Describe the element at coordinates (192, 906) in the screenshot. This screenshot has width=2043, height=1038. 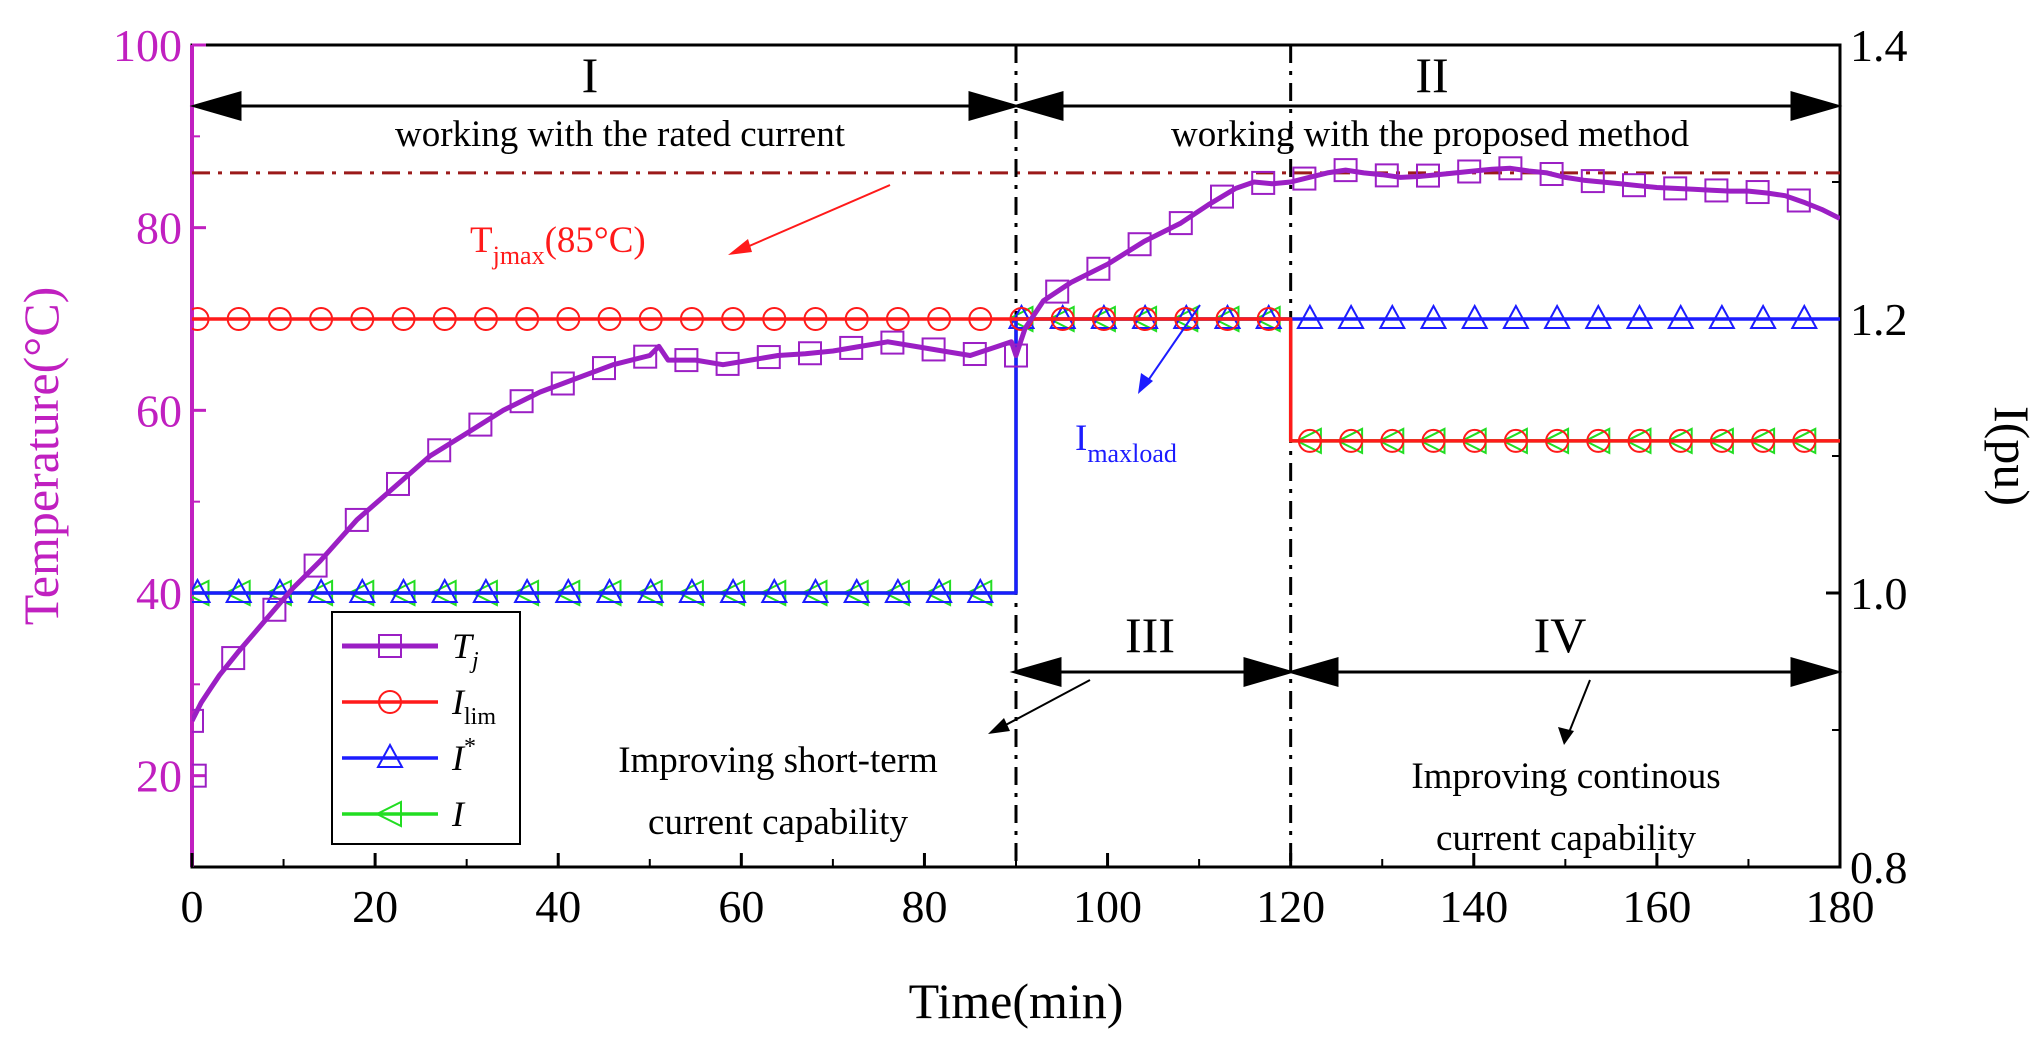
I see `x-tick-label: 0` at that location.